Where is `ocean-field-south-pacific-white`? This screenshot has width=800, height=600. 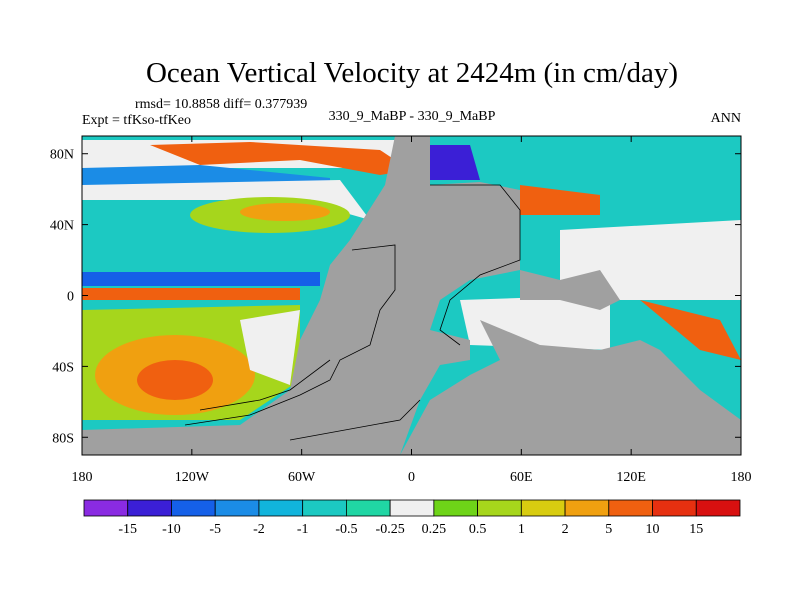
ocean-field-south-pacific-white is located at coordinates (270, 347).